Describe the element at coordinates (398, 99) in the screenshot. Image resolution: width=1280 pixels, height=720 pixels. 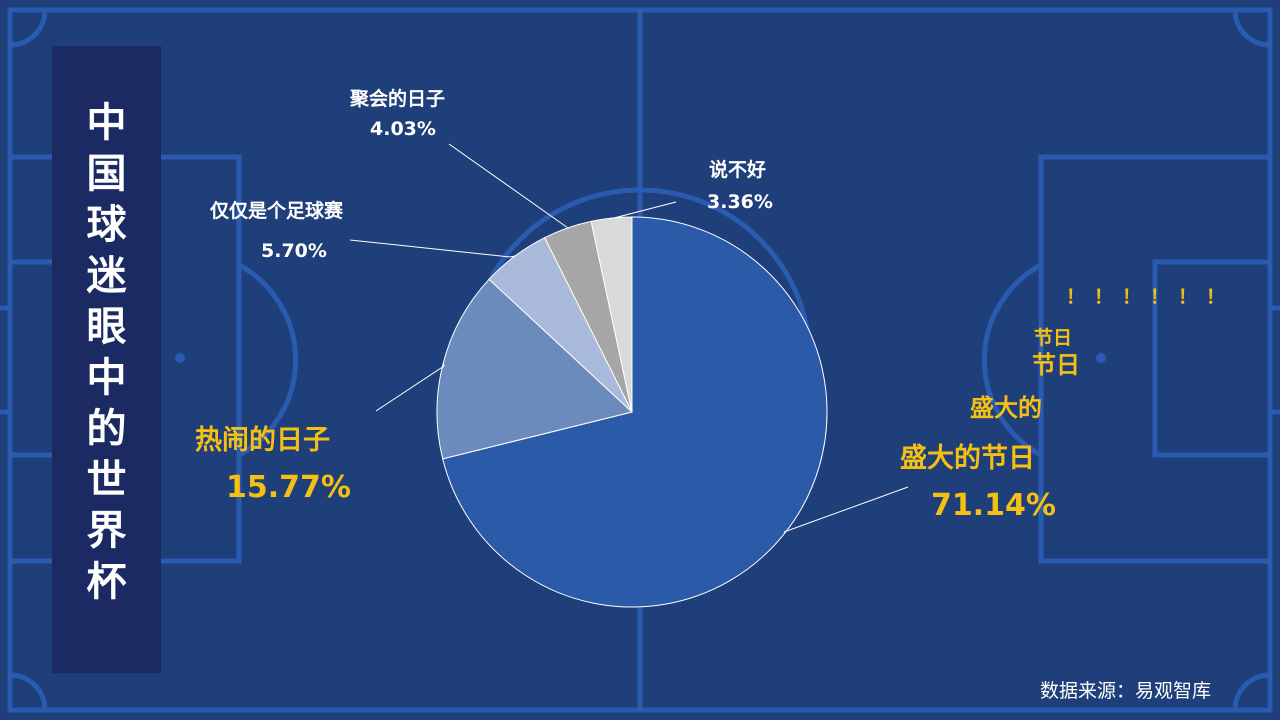
I see `slice-label-name: 聚会的日子` at that location.